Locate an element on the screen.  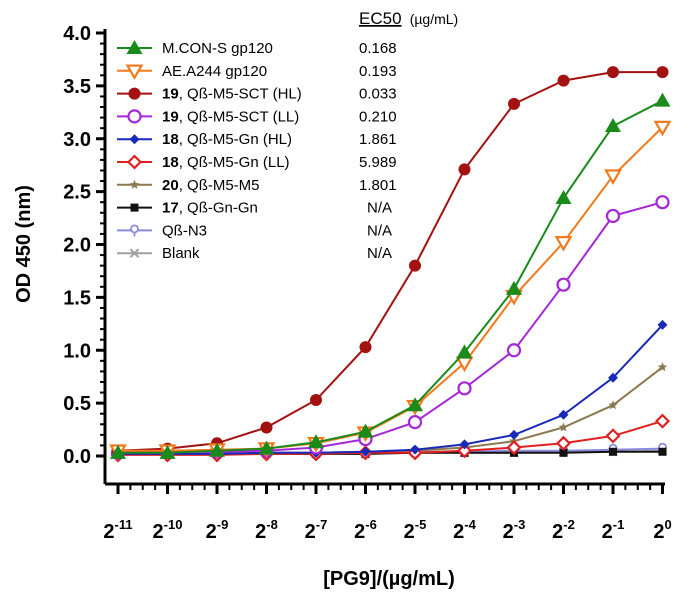
legend-label: M.CON-S gp120 is located at coordinates (217, 48).